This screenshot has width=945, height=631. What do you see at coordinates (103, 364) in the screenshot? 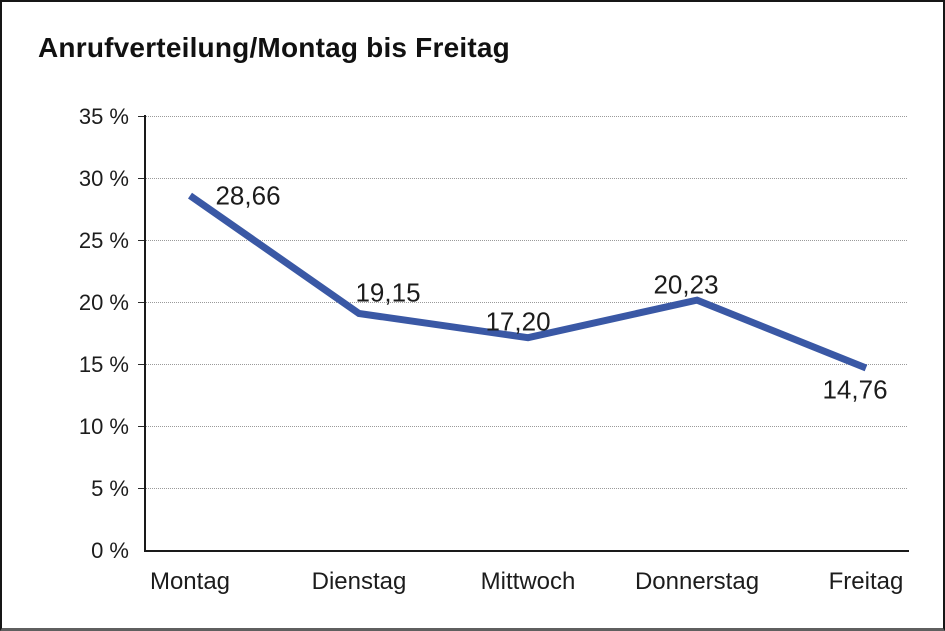
I see `y-axis-label-15: 15 %` at bounding box center [103, 364].